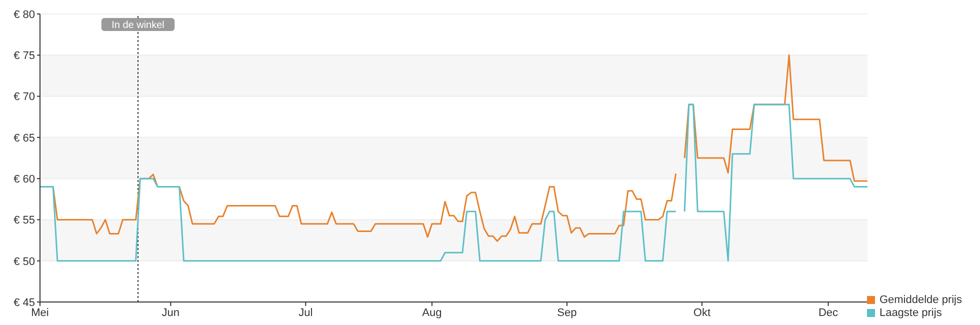 The width and height of the screenshot is (980, 325). What do you see at coordinates (24, 97) in the screenshot?
I see `y-tick-label: € 70` at bounding box center [24, 97].